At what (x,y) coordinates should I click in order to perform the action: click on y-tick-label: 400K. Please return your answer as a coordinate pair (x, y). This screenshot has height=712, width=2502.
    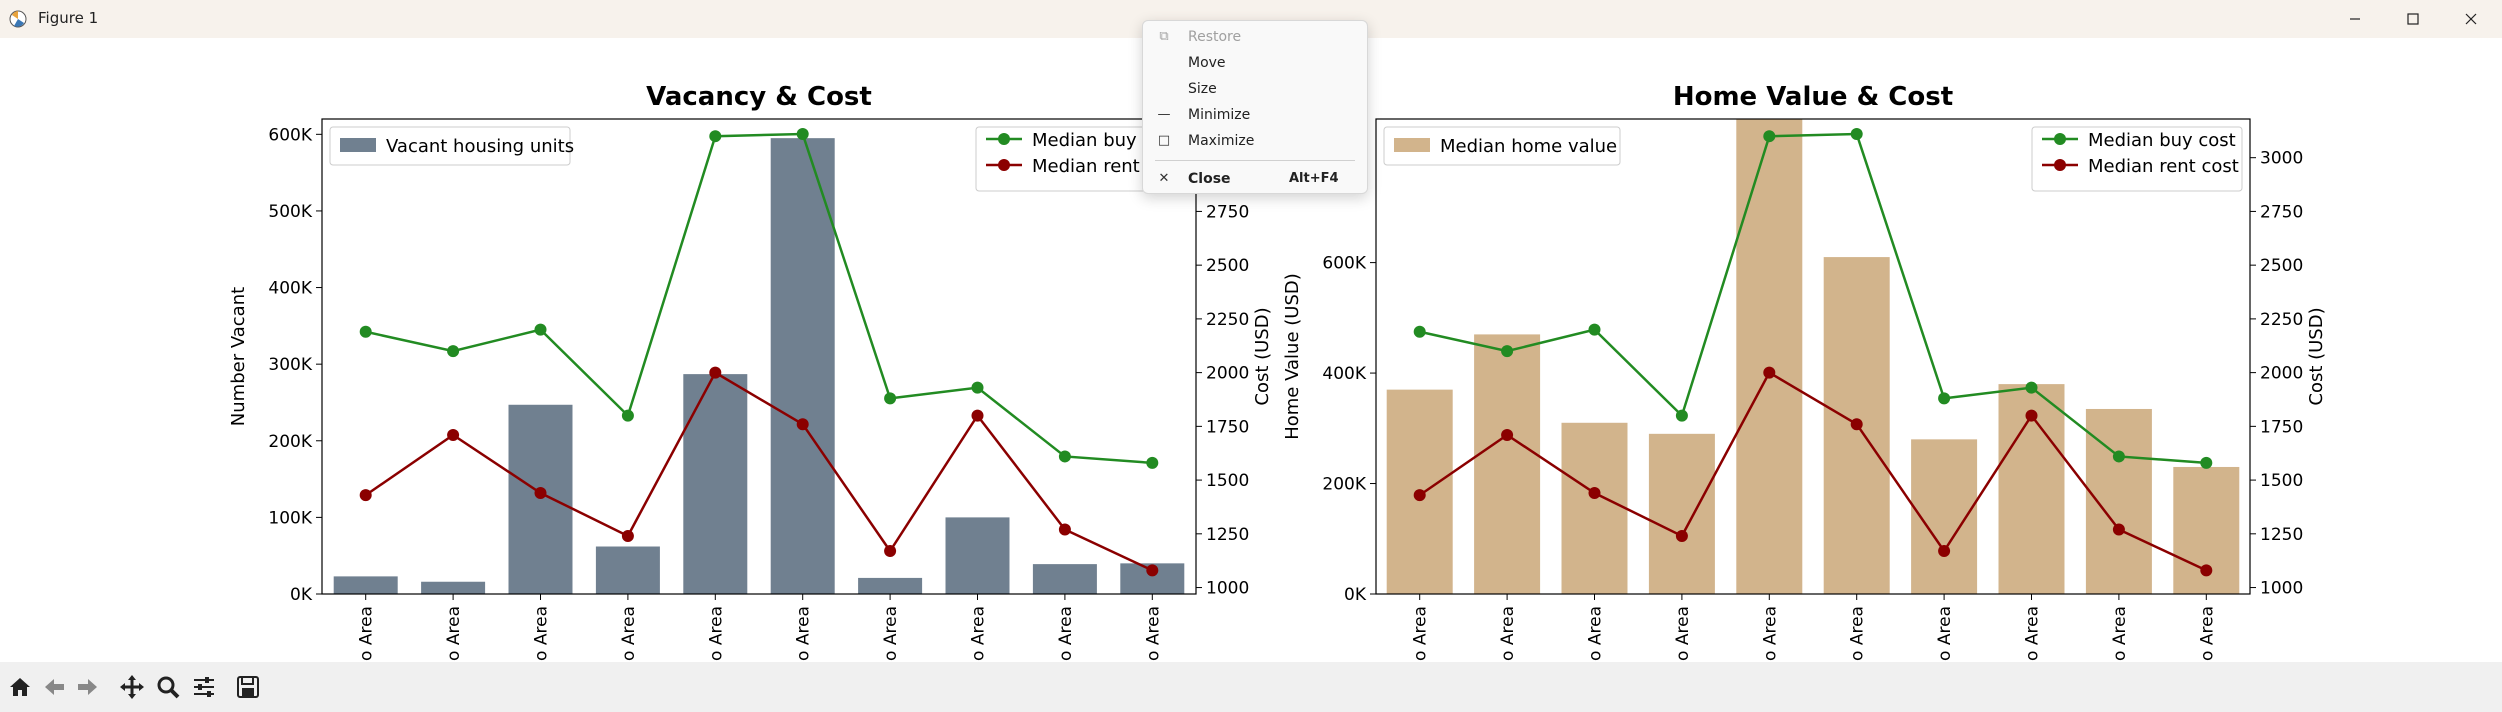
    Looking at the image, I should click on (290, 289).